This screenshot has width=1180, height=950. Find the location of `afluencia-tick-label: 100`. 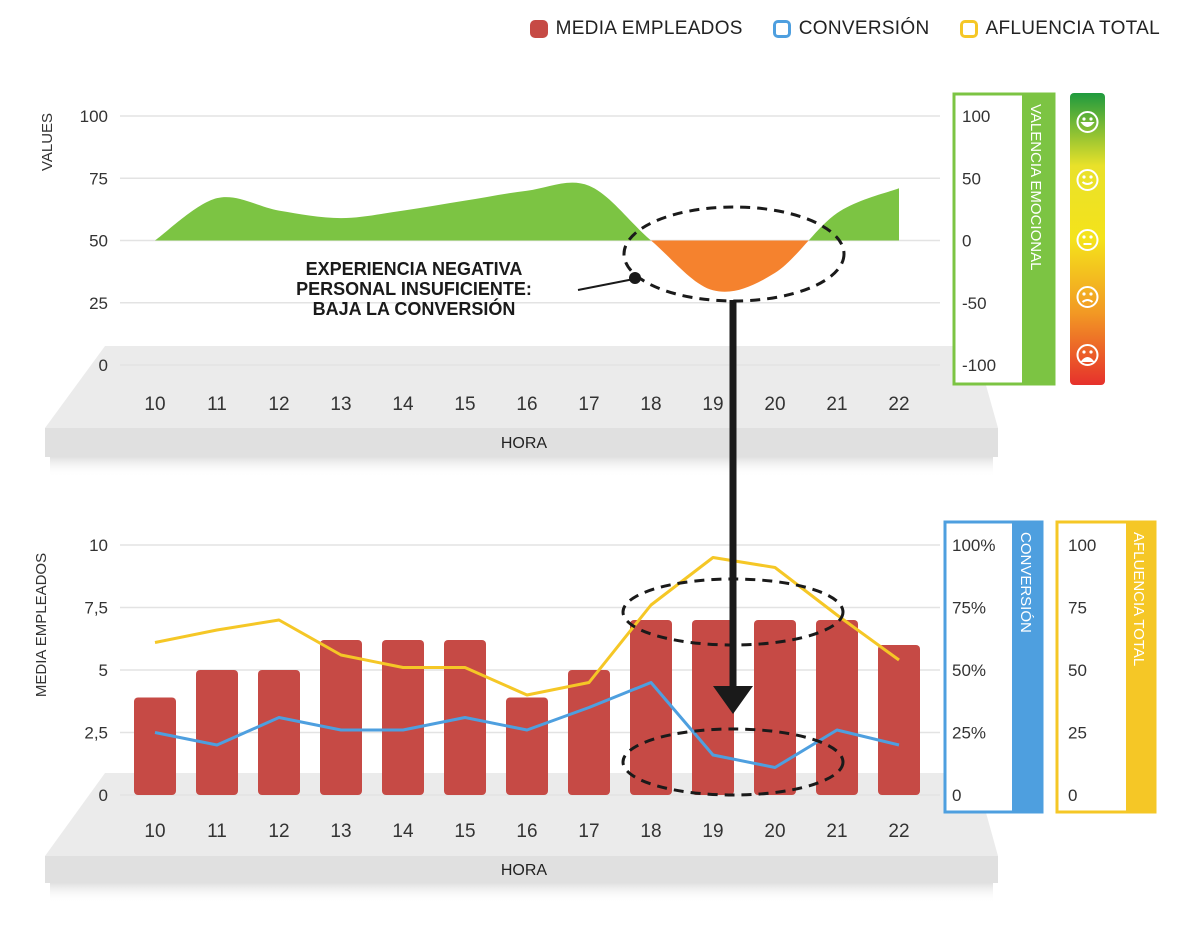

afluencia-tick-label: 100 is located at coordinates (1082, 545).